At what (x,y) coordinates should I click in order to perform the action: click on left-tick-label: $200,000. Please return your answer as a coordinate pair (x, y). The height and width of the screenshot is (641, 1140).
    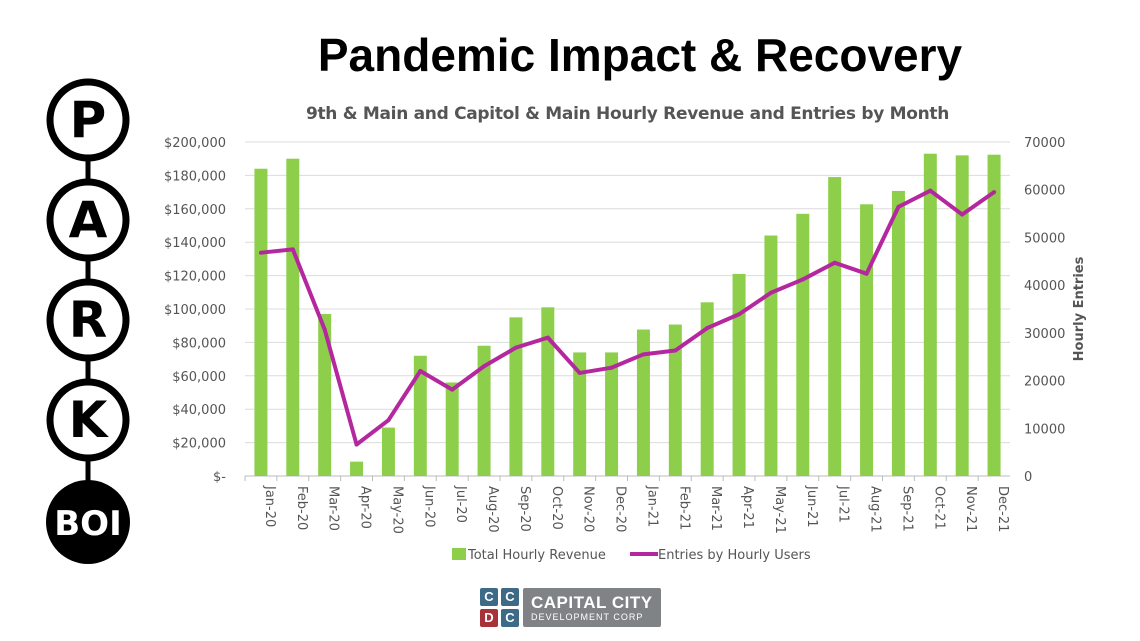
    Looking at the image, I should click on (195, 143).